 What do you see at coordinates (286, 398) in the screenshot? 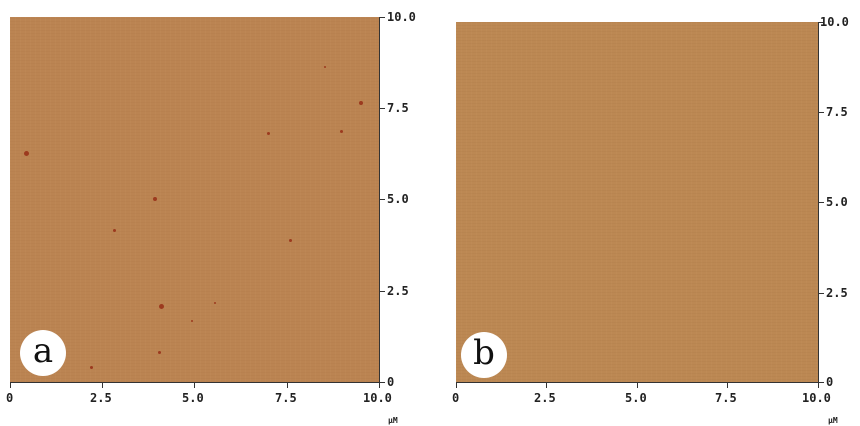
I see `x-tick-label-a: 7.5` at bounding box center [286, 398].